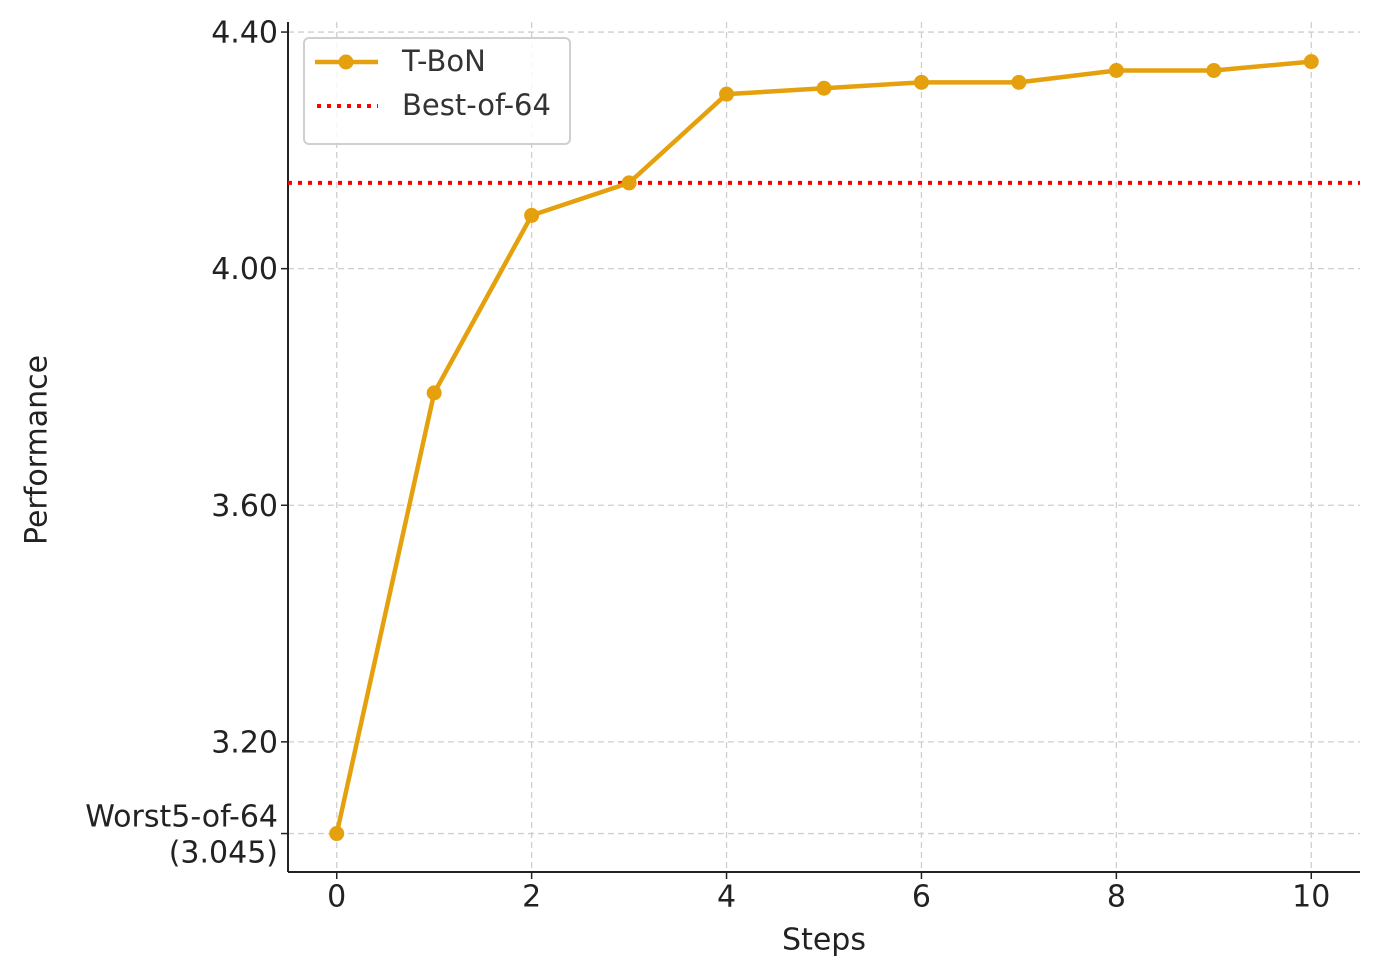  Describe the element at coordinates (244, 269) in the screenshot. I see `y-tick-label: 4.00` at that location.